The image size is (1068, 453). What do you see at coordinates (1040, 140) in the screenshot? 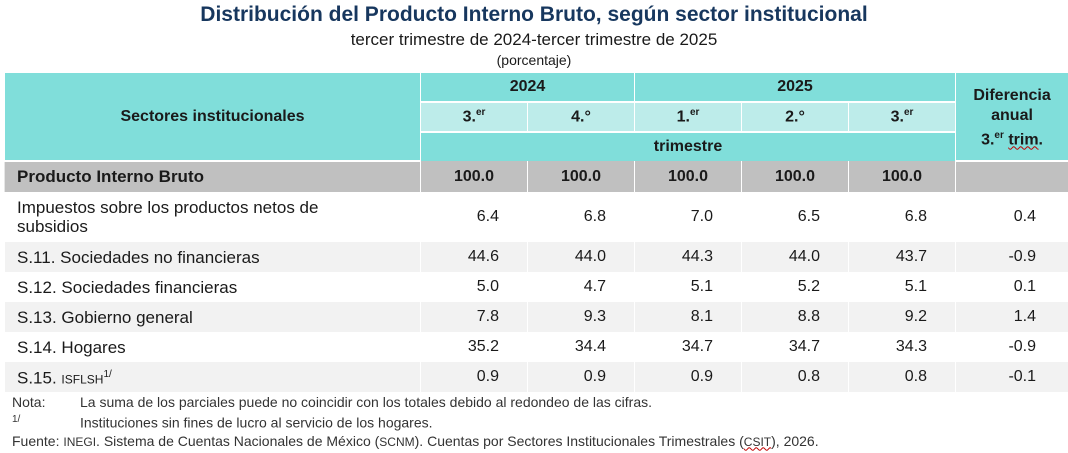
I see `diff-trim-end: .` at bounding box center [1040, 140].